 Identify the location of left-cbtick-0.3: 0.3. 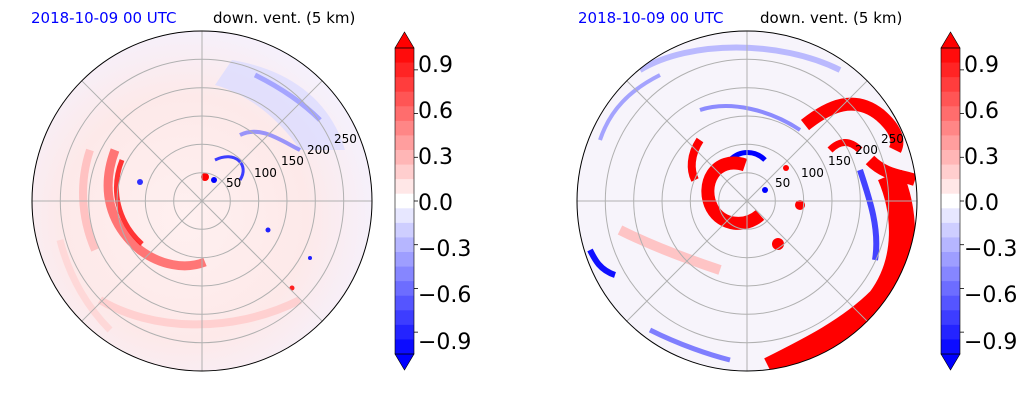
(435, 157).